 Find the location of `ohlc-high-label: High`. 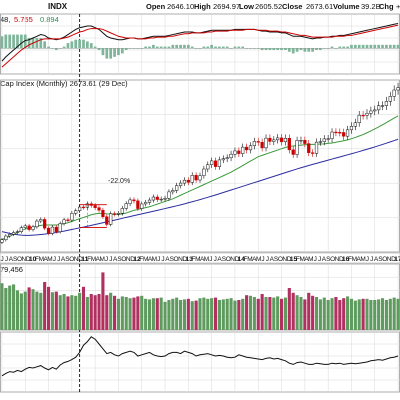

ohlc-high-label: High is located at coordinates (202, 6).